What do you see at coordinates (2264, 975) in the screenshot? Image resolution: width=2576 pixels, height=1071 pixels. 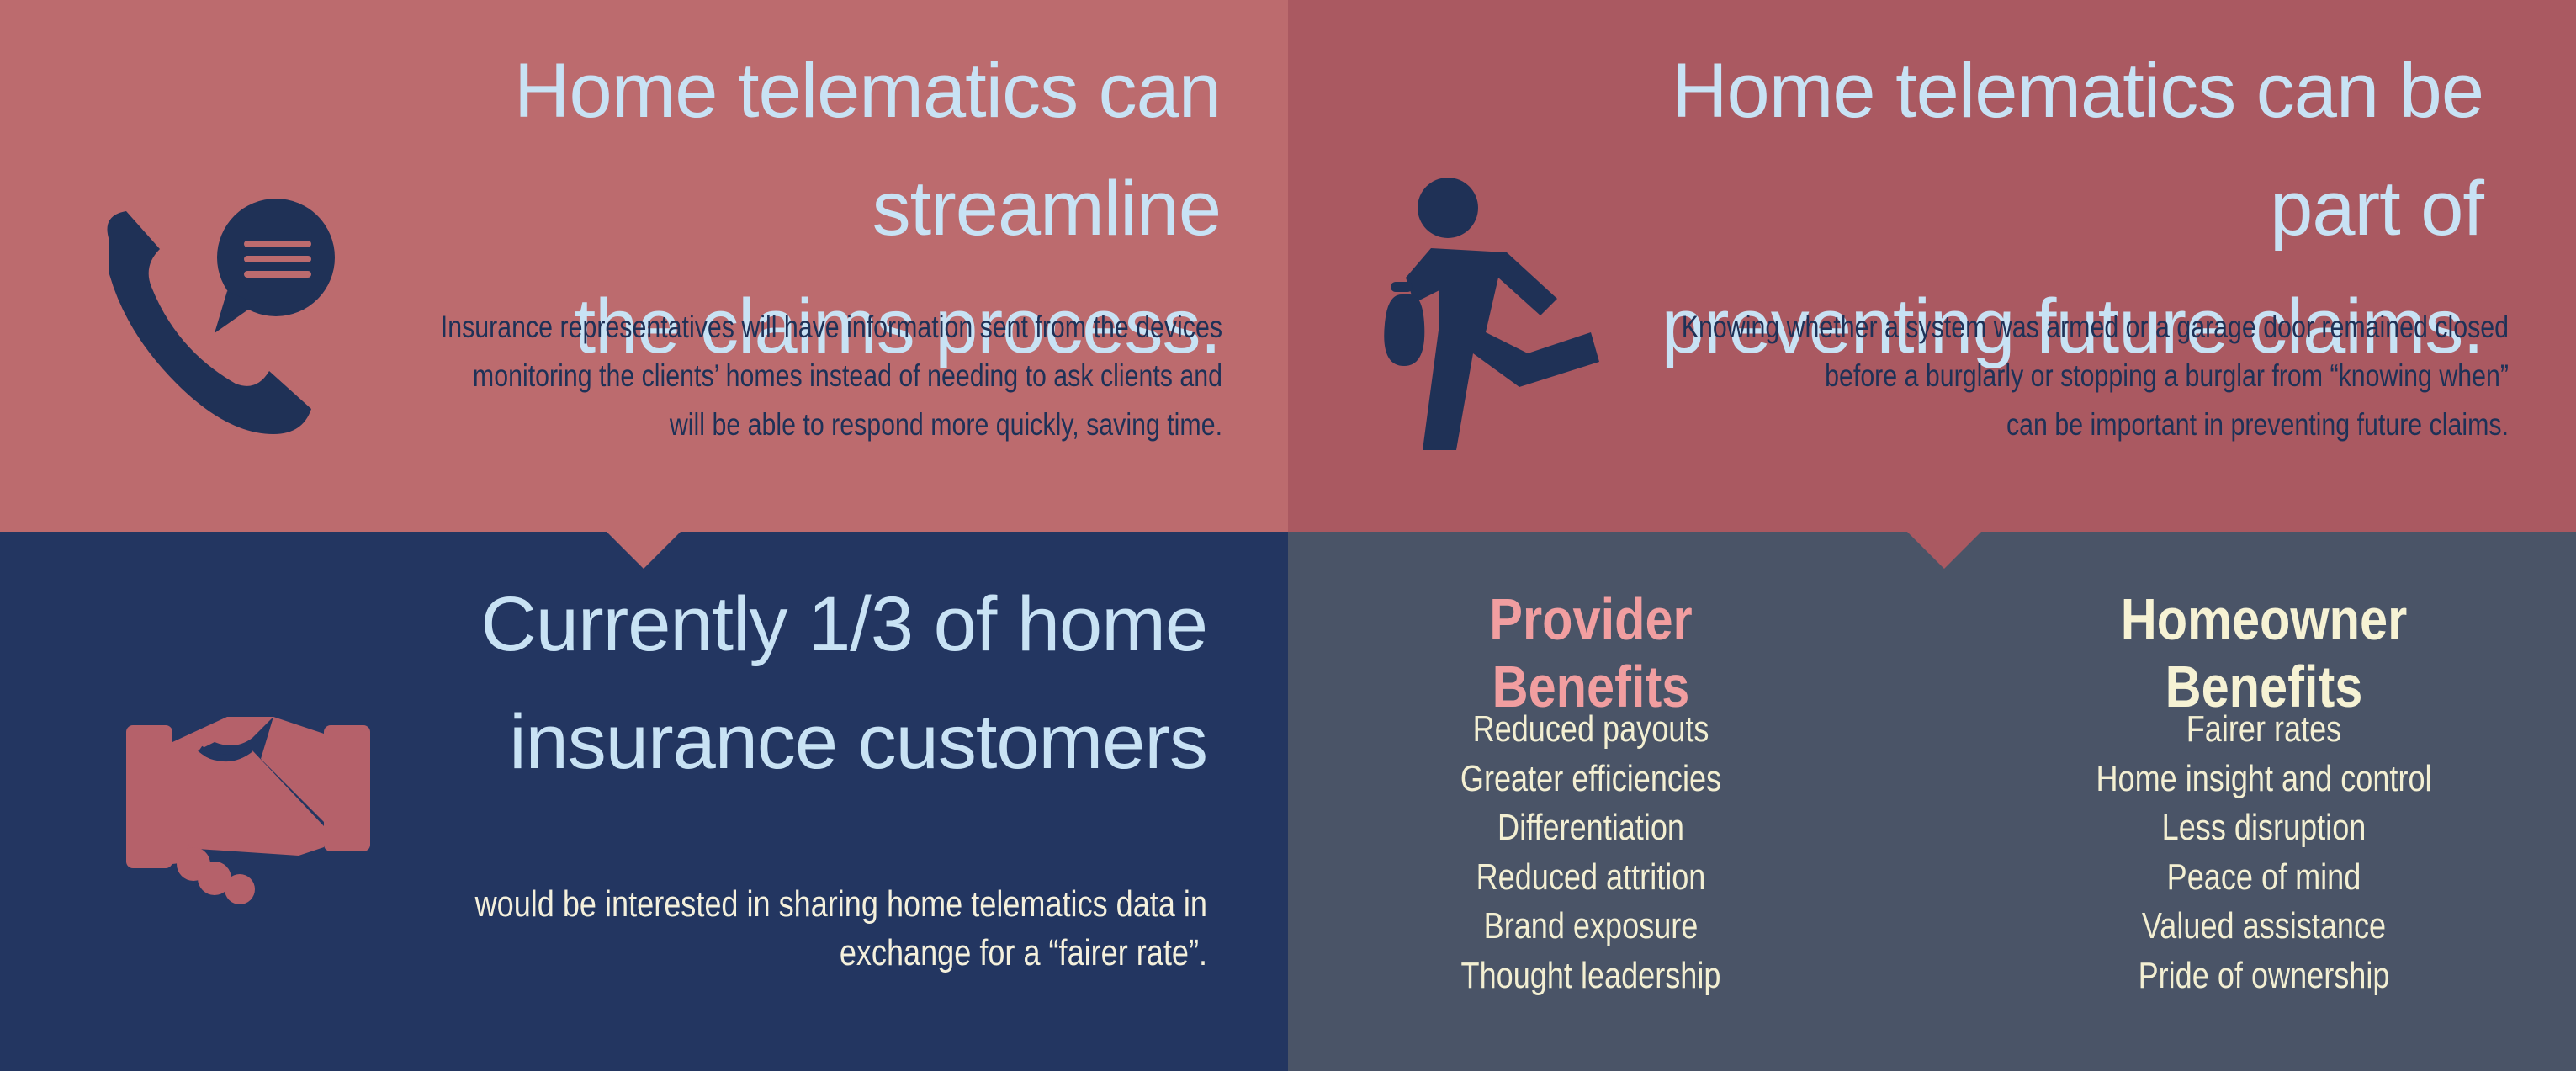 I see `list-item: Pride of ownership` at bounding box center [2264, 975].